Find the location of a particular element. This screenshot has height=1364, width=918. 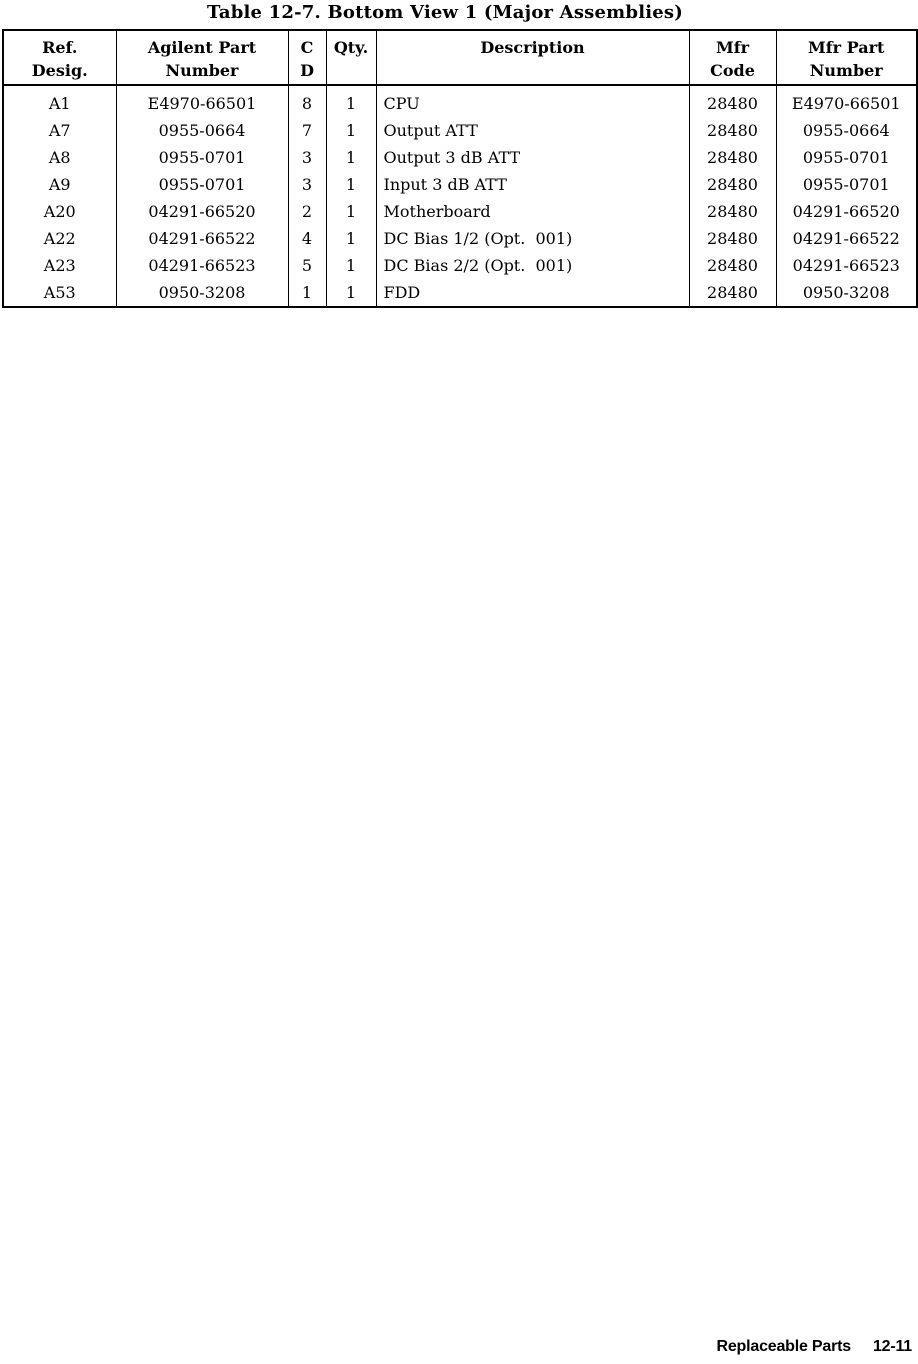

cell-description: DC Bias 2/2 (Opt. 001) is located at coordinates (532, 265).